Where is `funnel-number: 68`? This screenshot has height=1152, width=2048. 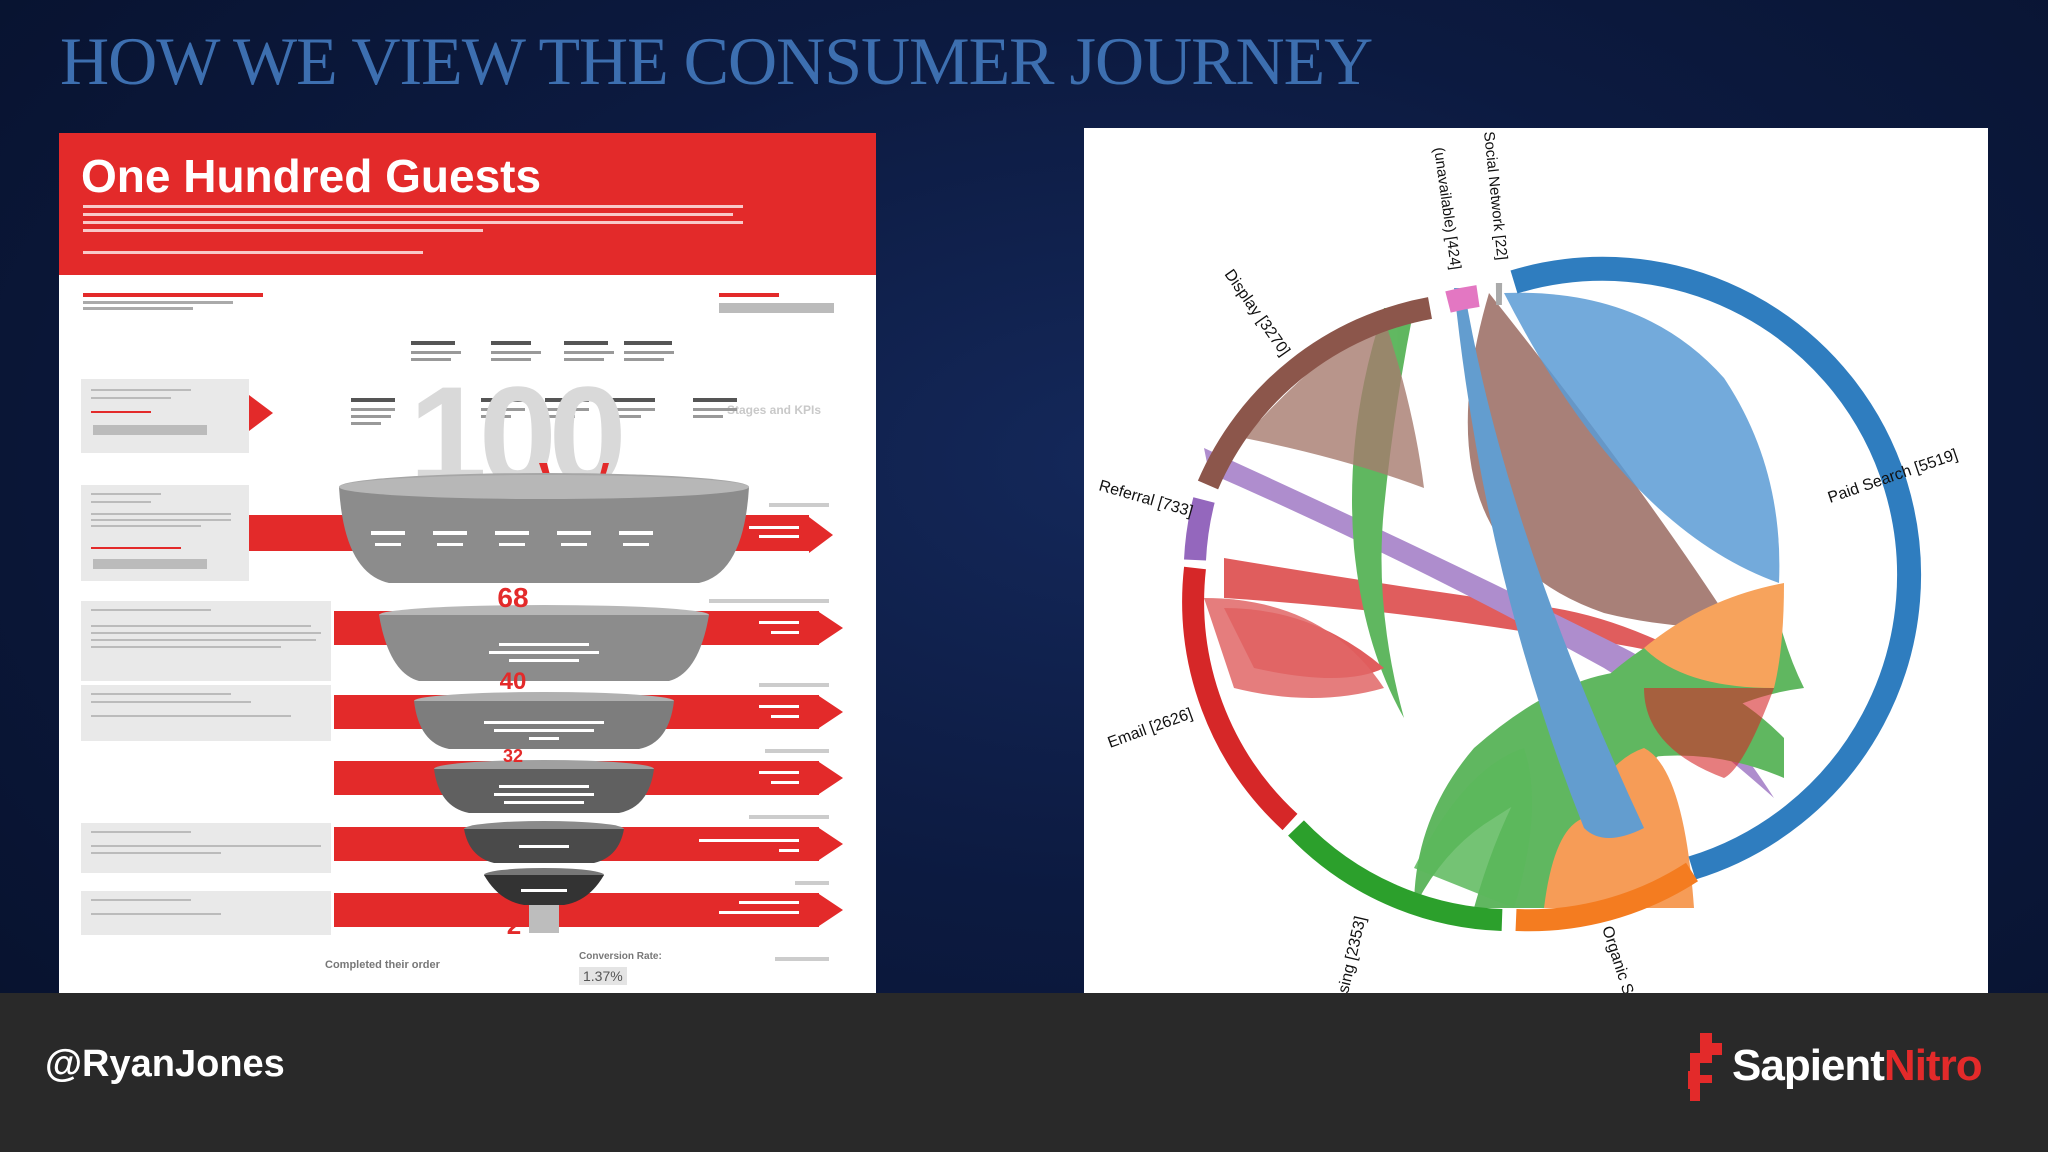 funnel-number: 68 is located at coordinates (513, 597).